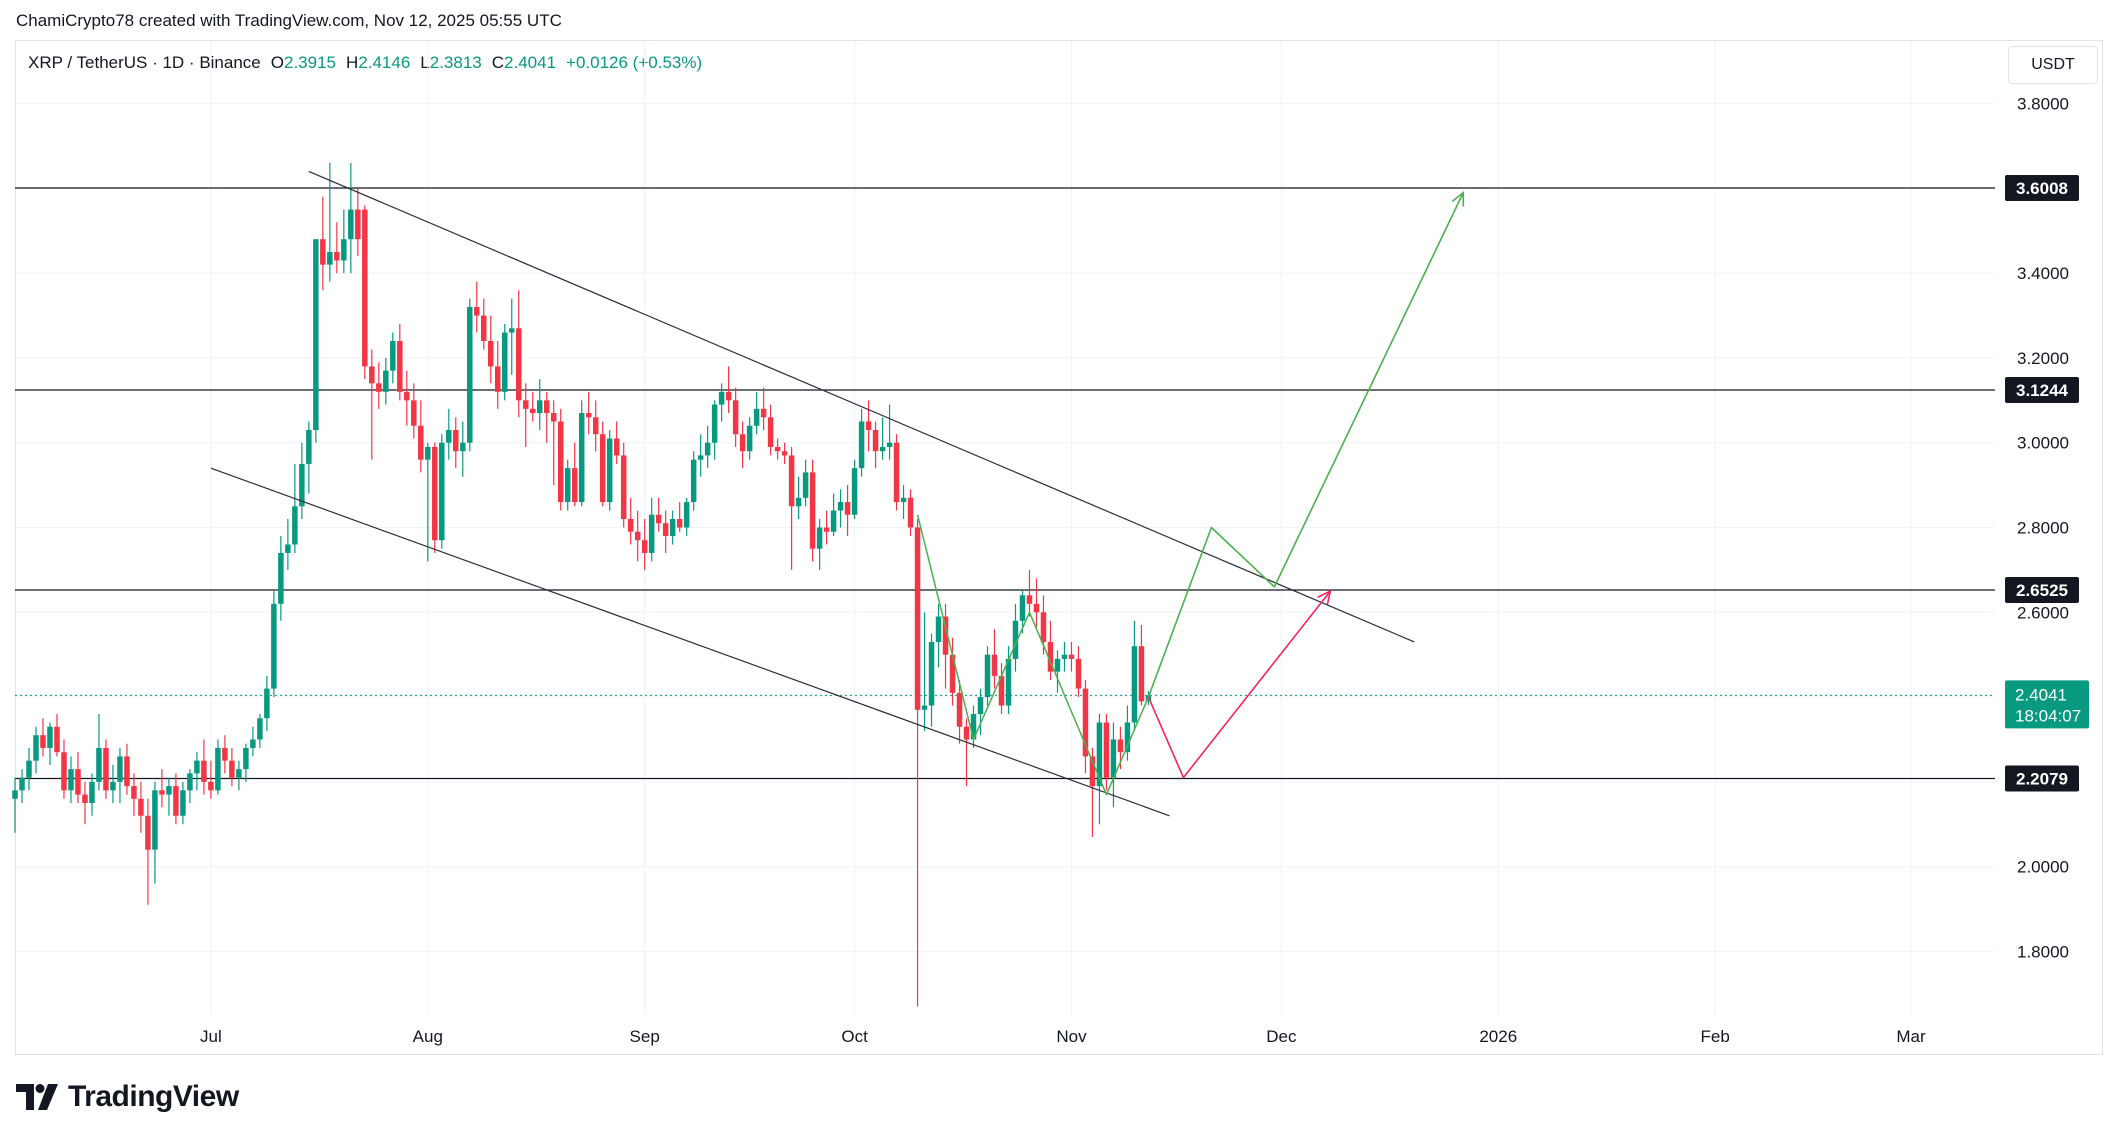 The image size is (2114, 1145). I want to click on currency-unit-button: USDT, so click(2053, 65).